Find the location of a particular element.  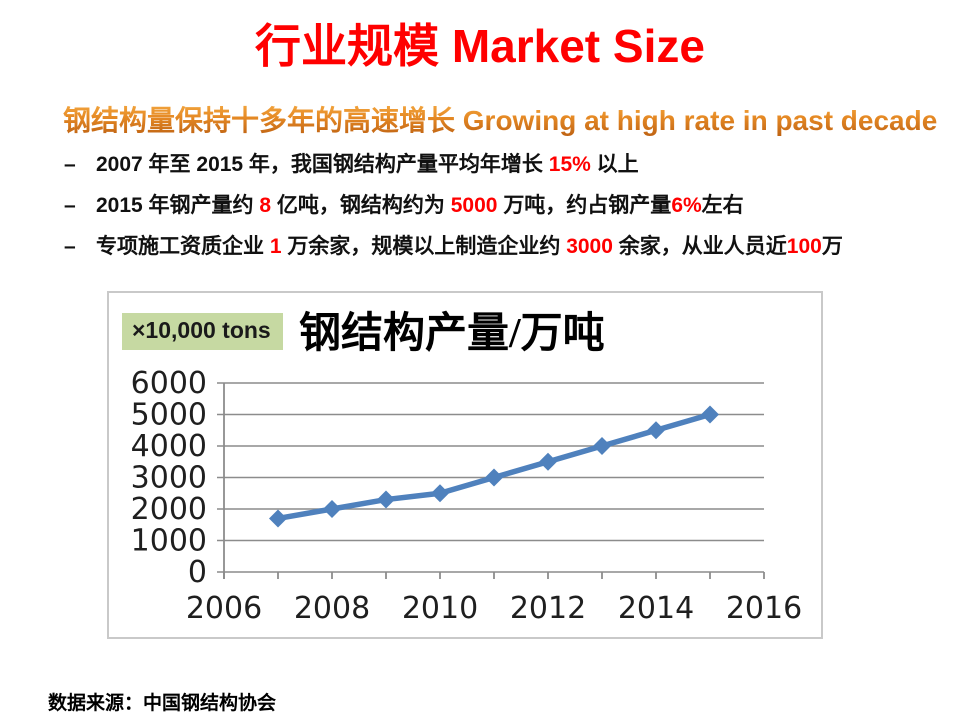

bullet-item-1: –2007 年至 2015 年，我国钢结构产量平均年增长 15% 以上 is located at coordinates (494, 170).